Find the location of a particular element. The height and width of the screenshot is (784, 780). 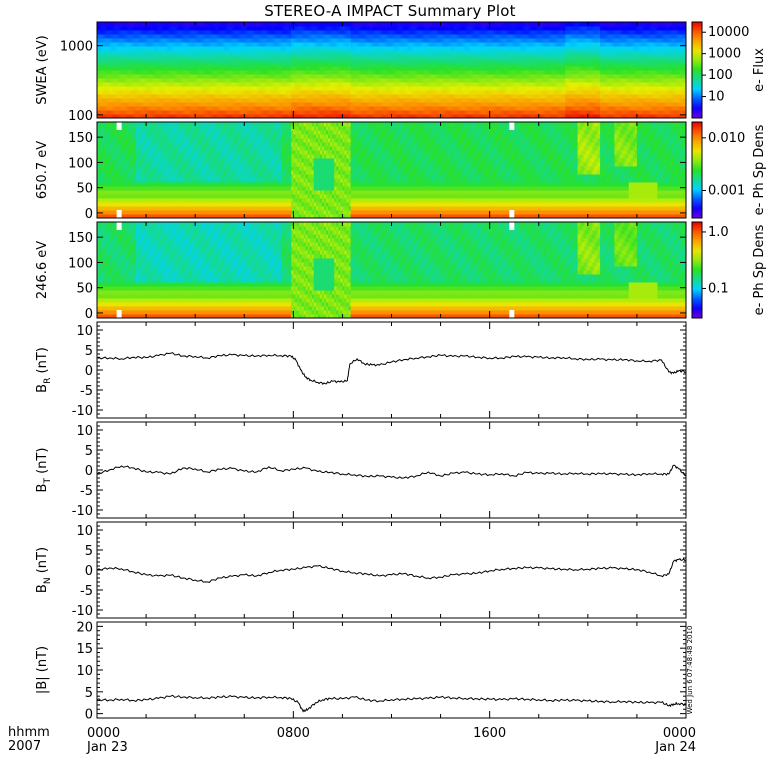

plot-title: STEREO-A IMPACT Summary Plot is located at coordinates (390, 11).